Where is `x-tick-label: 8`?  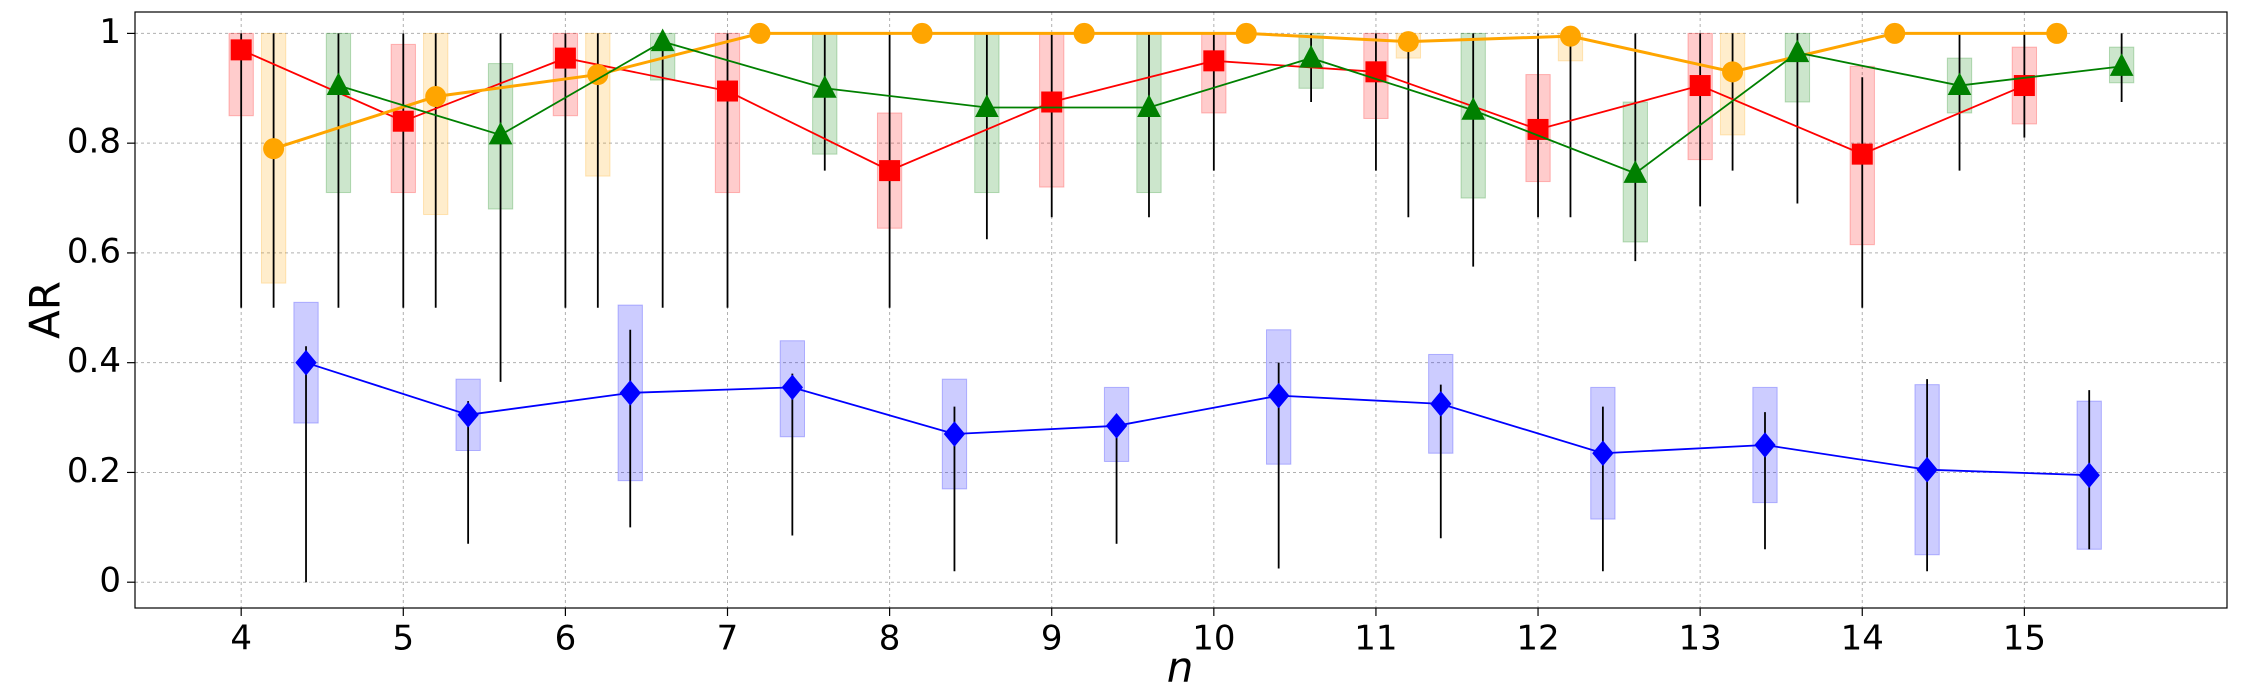 x-tick-label: 8 is located at coordinates (890, 639).